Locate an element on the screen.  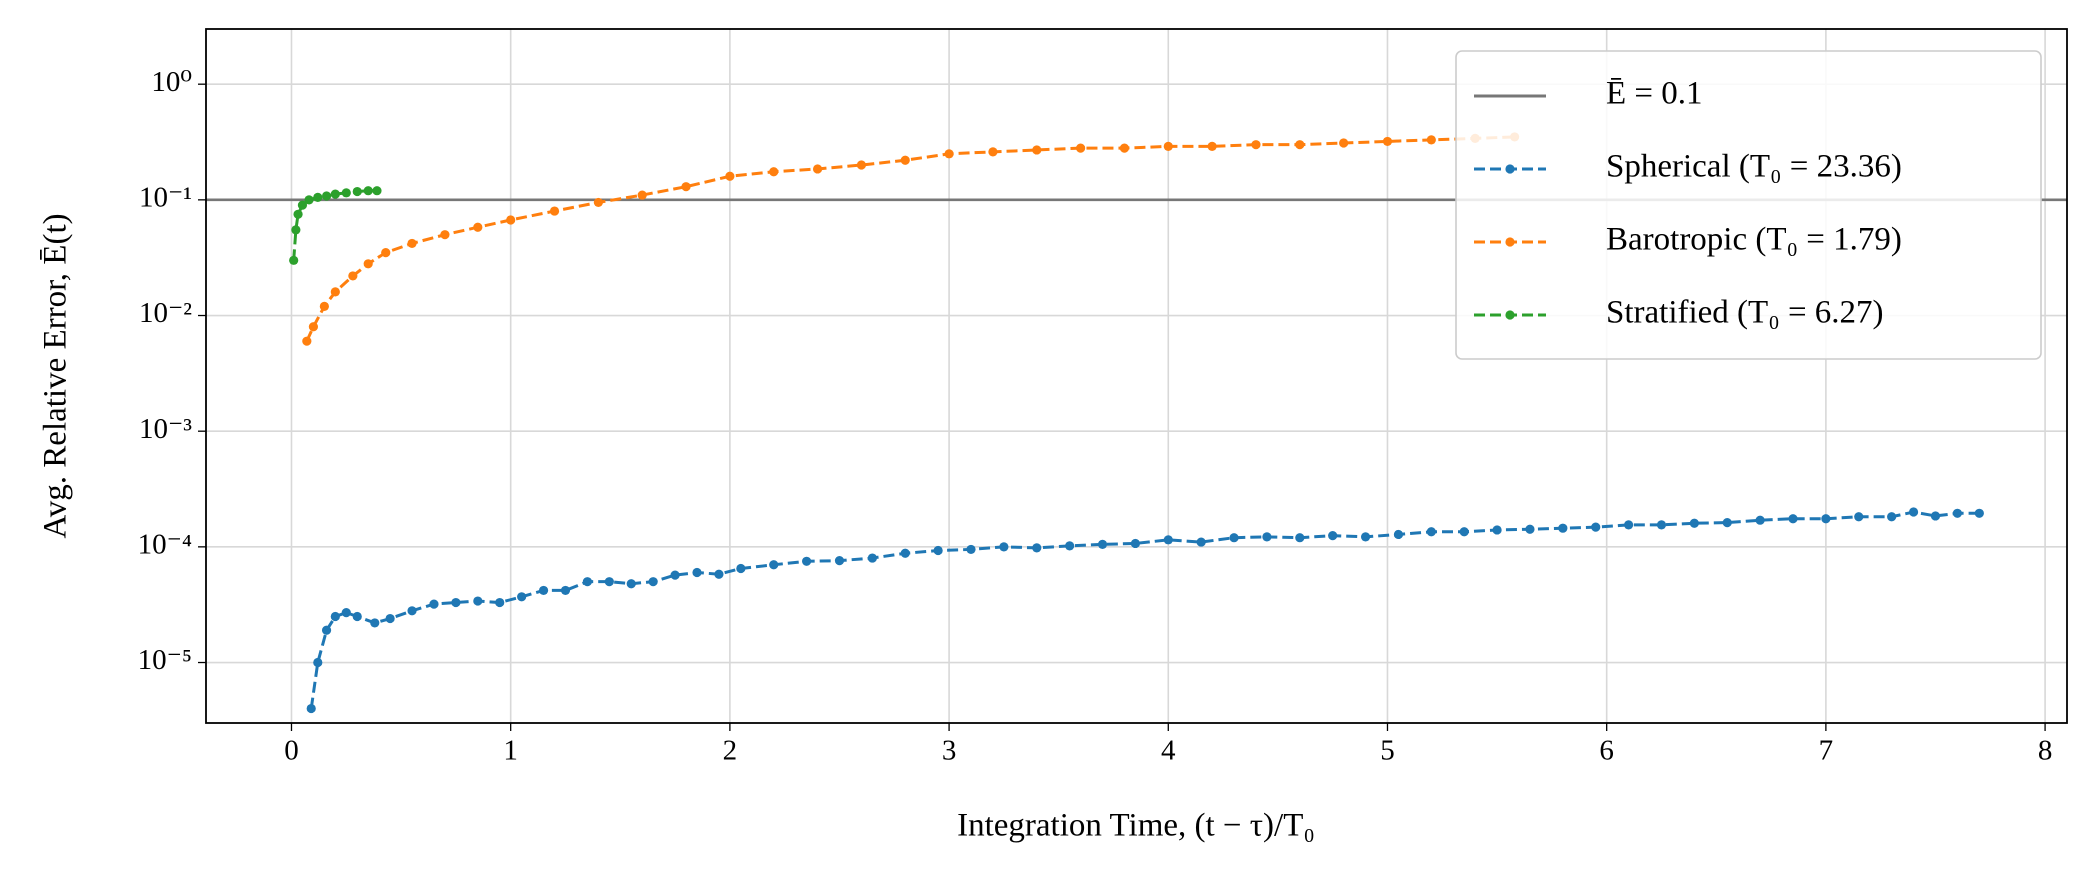
x-tick-label: 7 is located at coordinates (1826, 751).